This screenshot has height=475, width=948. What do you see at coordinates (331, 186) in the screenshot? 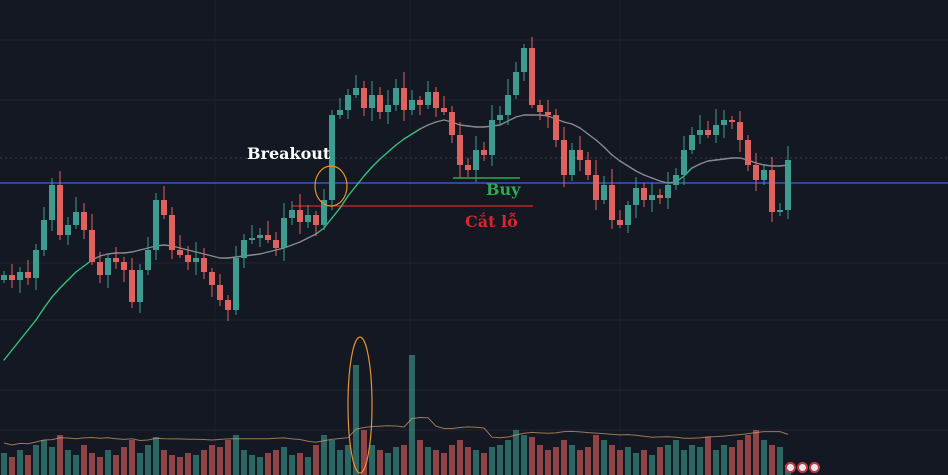
I see `breakout-highlight-ellipse` at bounding box center [331, 186].